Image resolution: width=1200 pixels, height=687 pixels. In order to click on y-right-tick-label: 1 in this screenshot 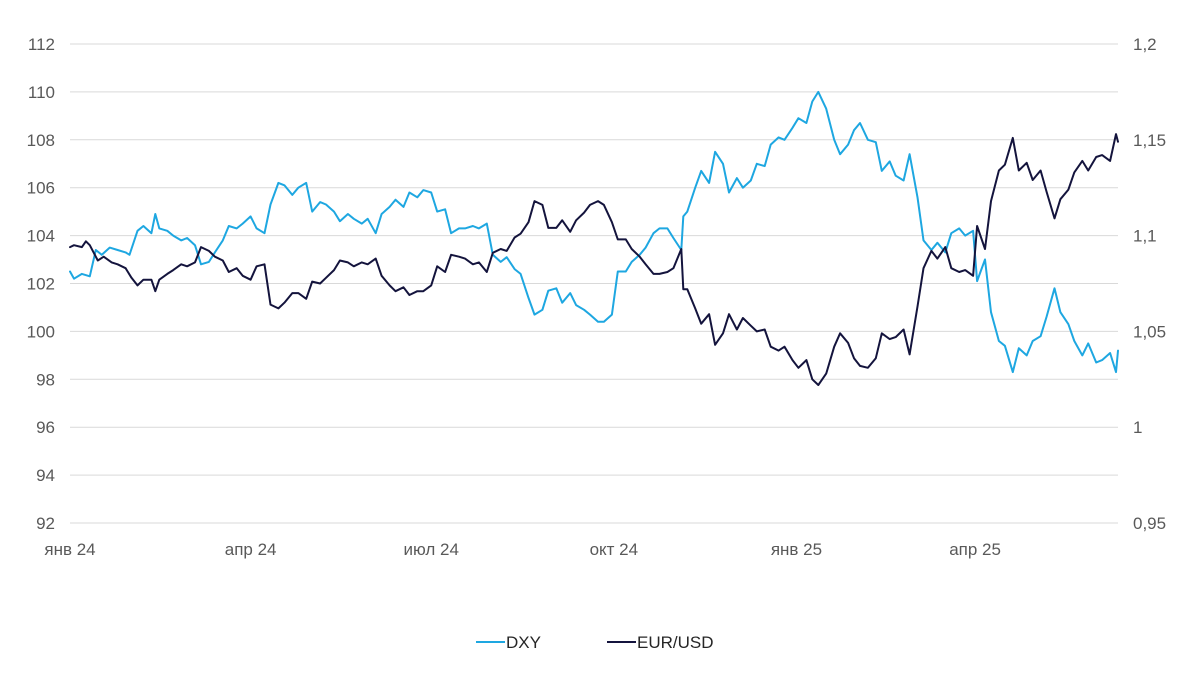, I will do `click(1137, 427)`.